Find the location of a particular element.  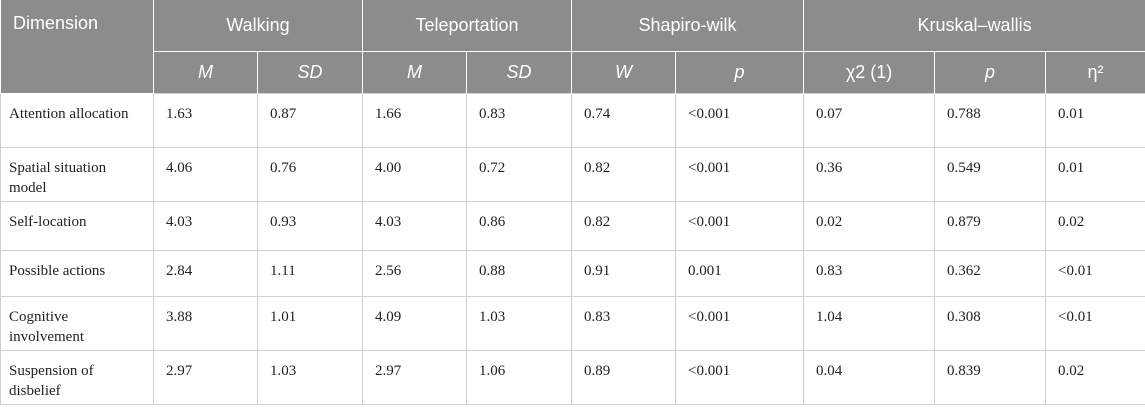

cell-walking-sd: 0.87 is located at coordinates (310, 120).